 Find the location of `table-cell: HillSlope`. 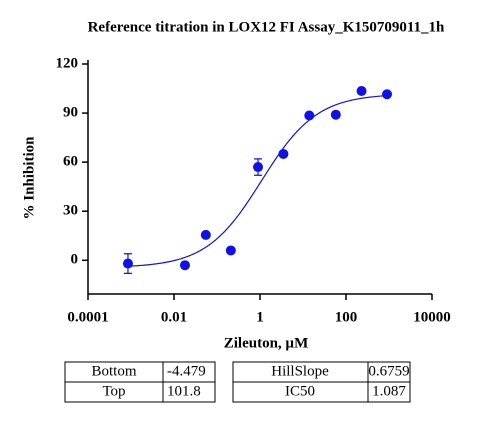

table-cell: HillSlope is located at coordinates (300, 371).